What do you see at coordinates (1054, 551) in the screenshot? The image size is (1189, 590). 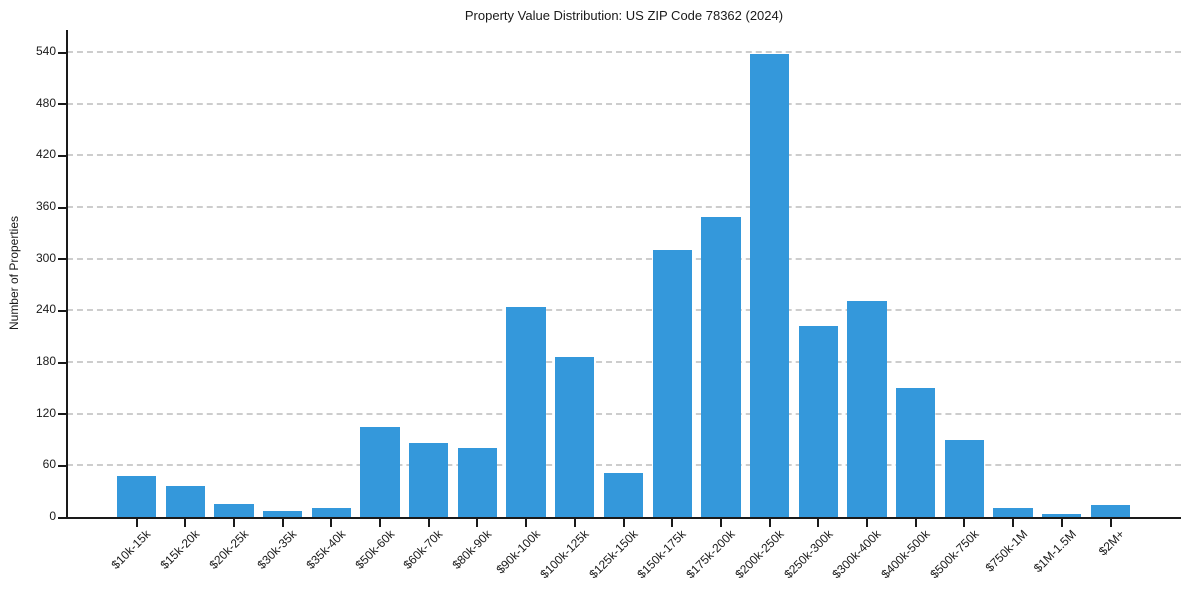 I see `x-tick-label: $1M-1.5M` at bounding box center [1054, 551].